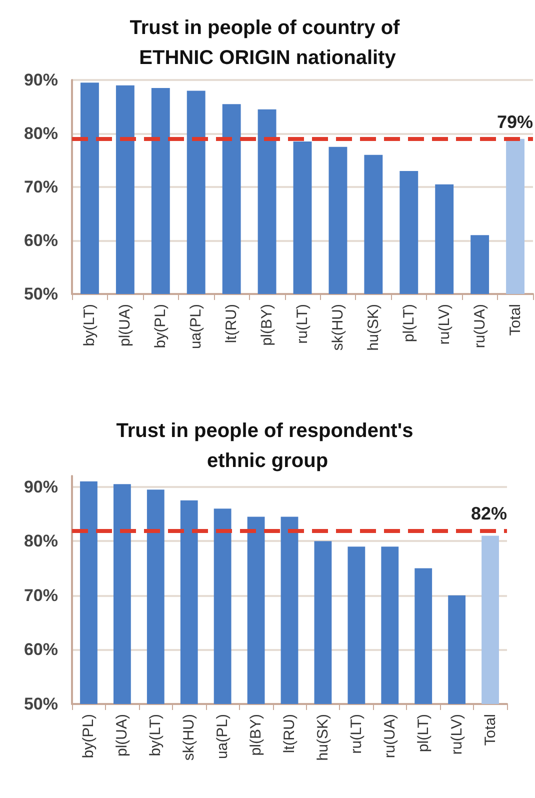 This screenshot has width=535, height=798. What do you see at coordinates (268, 43) in the screenshot?
I see `chart-title: Trust in people of country of ETHNIC ORIGIN nationality` at bounding box center [268, 43].